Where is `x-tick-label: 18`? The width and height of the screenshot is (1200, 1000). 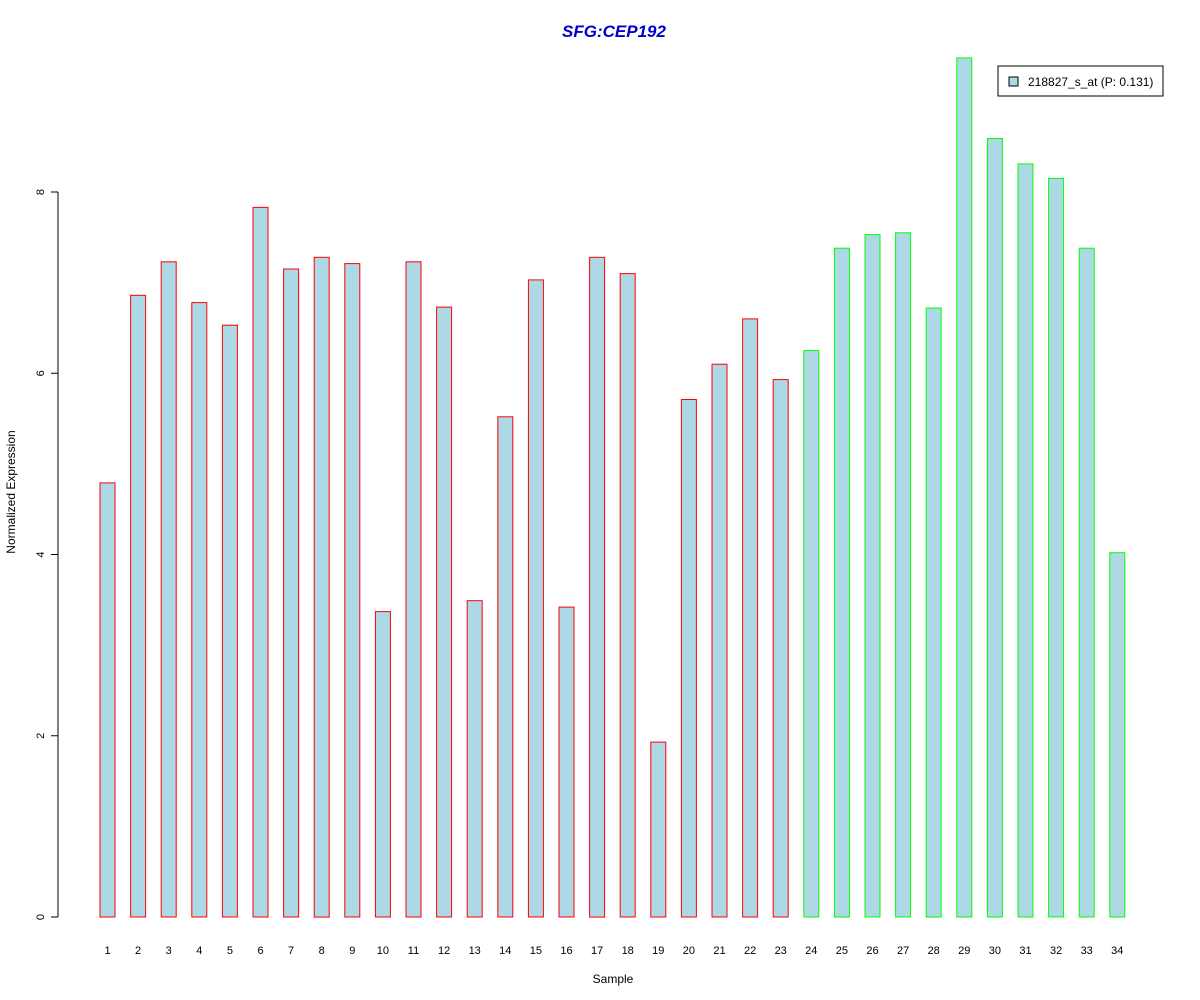 x-tick-label: 18 is located at coordinates (628, 951).